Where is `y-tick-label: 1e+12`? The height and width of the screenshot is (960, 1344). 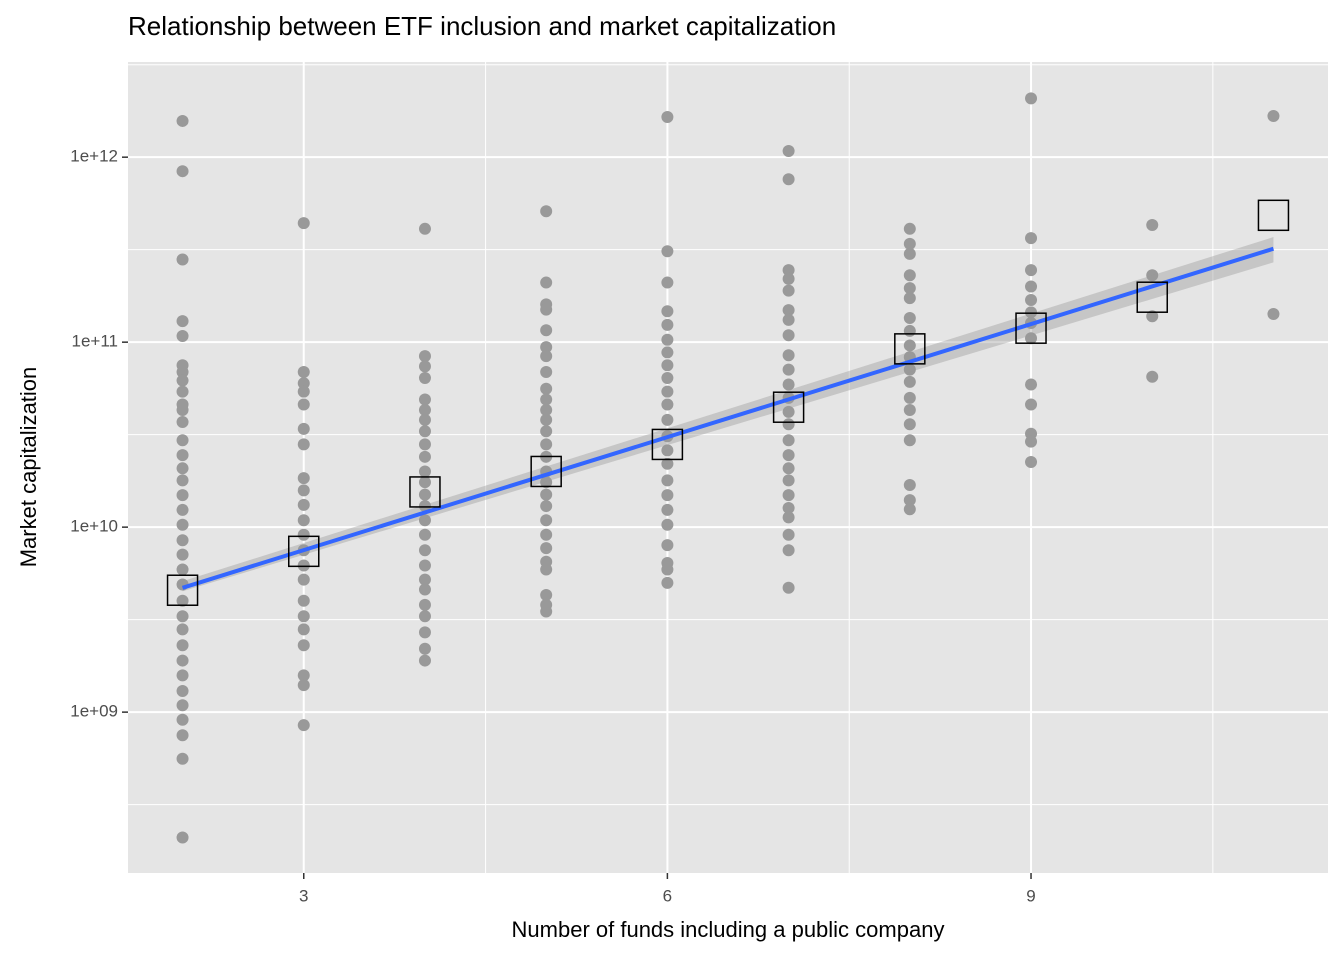
y-tick-label: 1e+12 is located at coordinates (94, 156).